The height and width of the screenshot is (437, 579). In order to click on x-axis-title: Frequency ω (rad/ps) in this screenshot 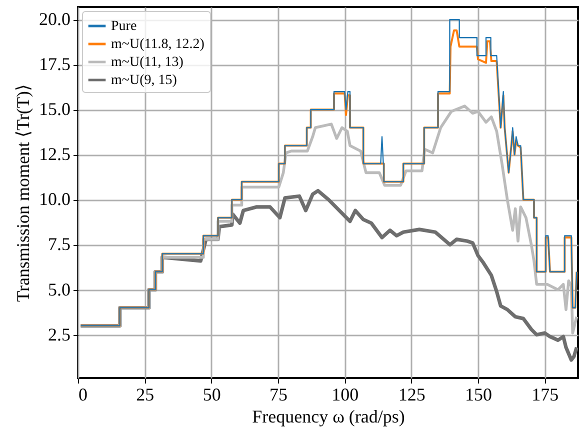, I will do `click(328, 416)`.